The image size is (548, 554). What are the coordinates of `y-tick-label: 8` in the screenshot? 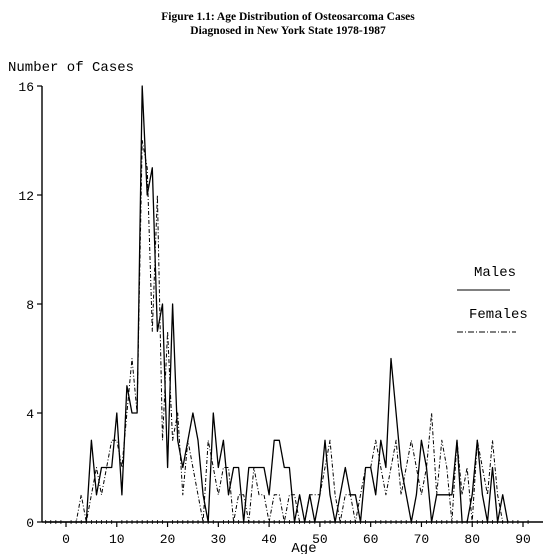 It's located at (30, 305).